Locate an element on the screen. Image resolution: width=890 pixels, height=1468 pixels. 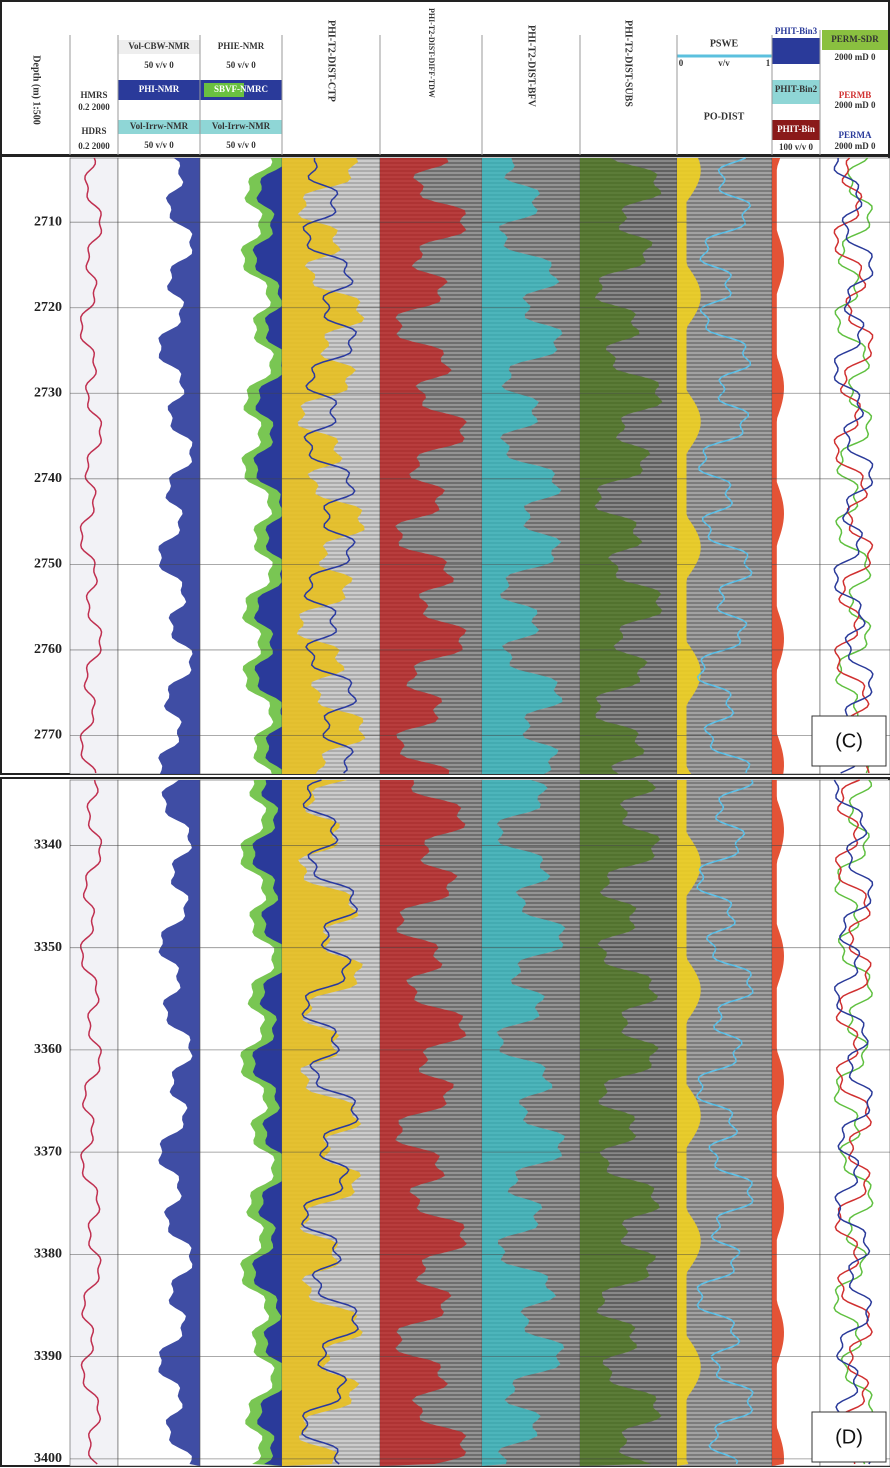
track-label: PHI-T2-DIST-SUBS is located at coordinates (628, 63).